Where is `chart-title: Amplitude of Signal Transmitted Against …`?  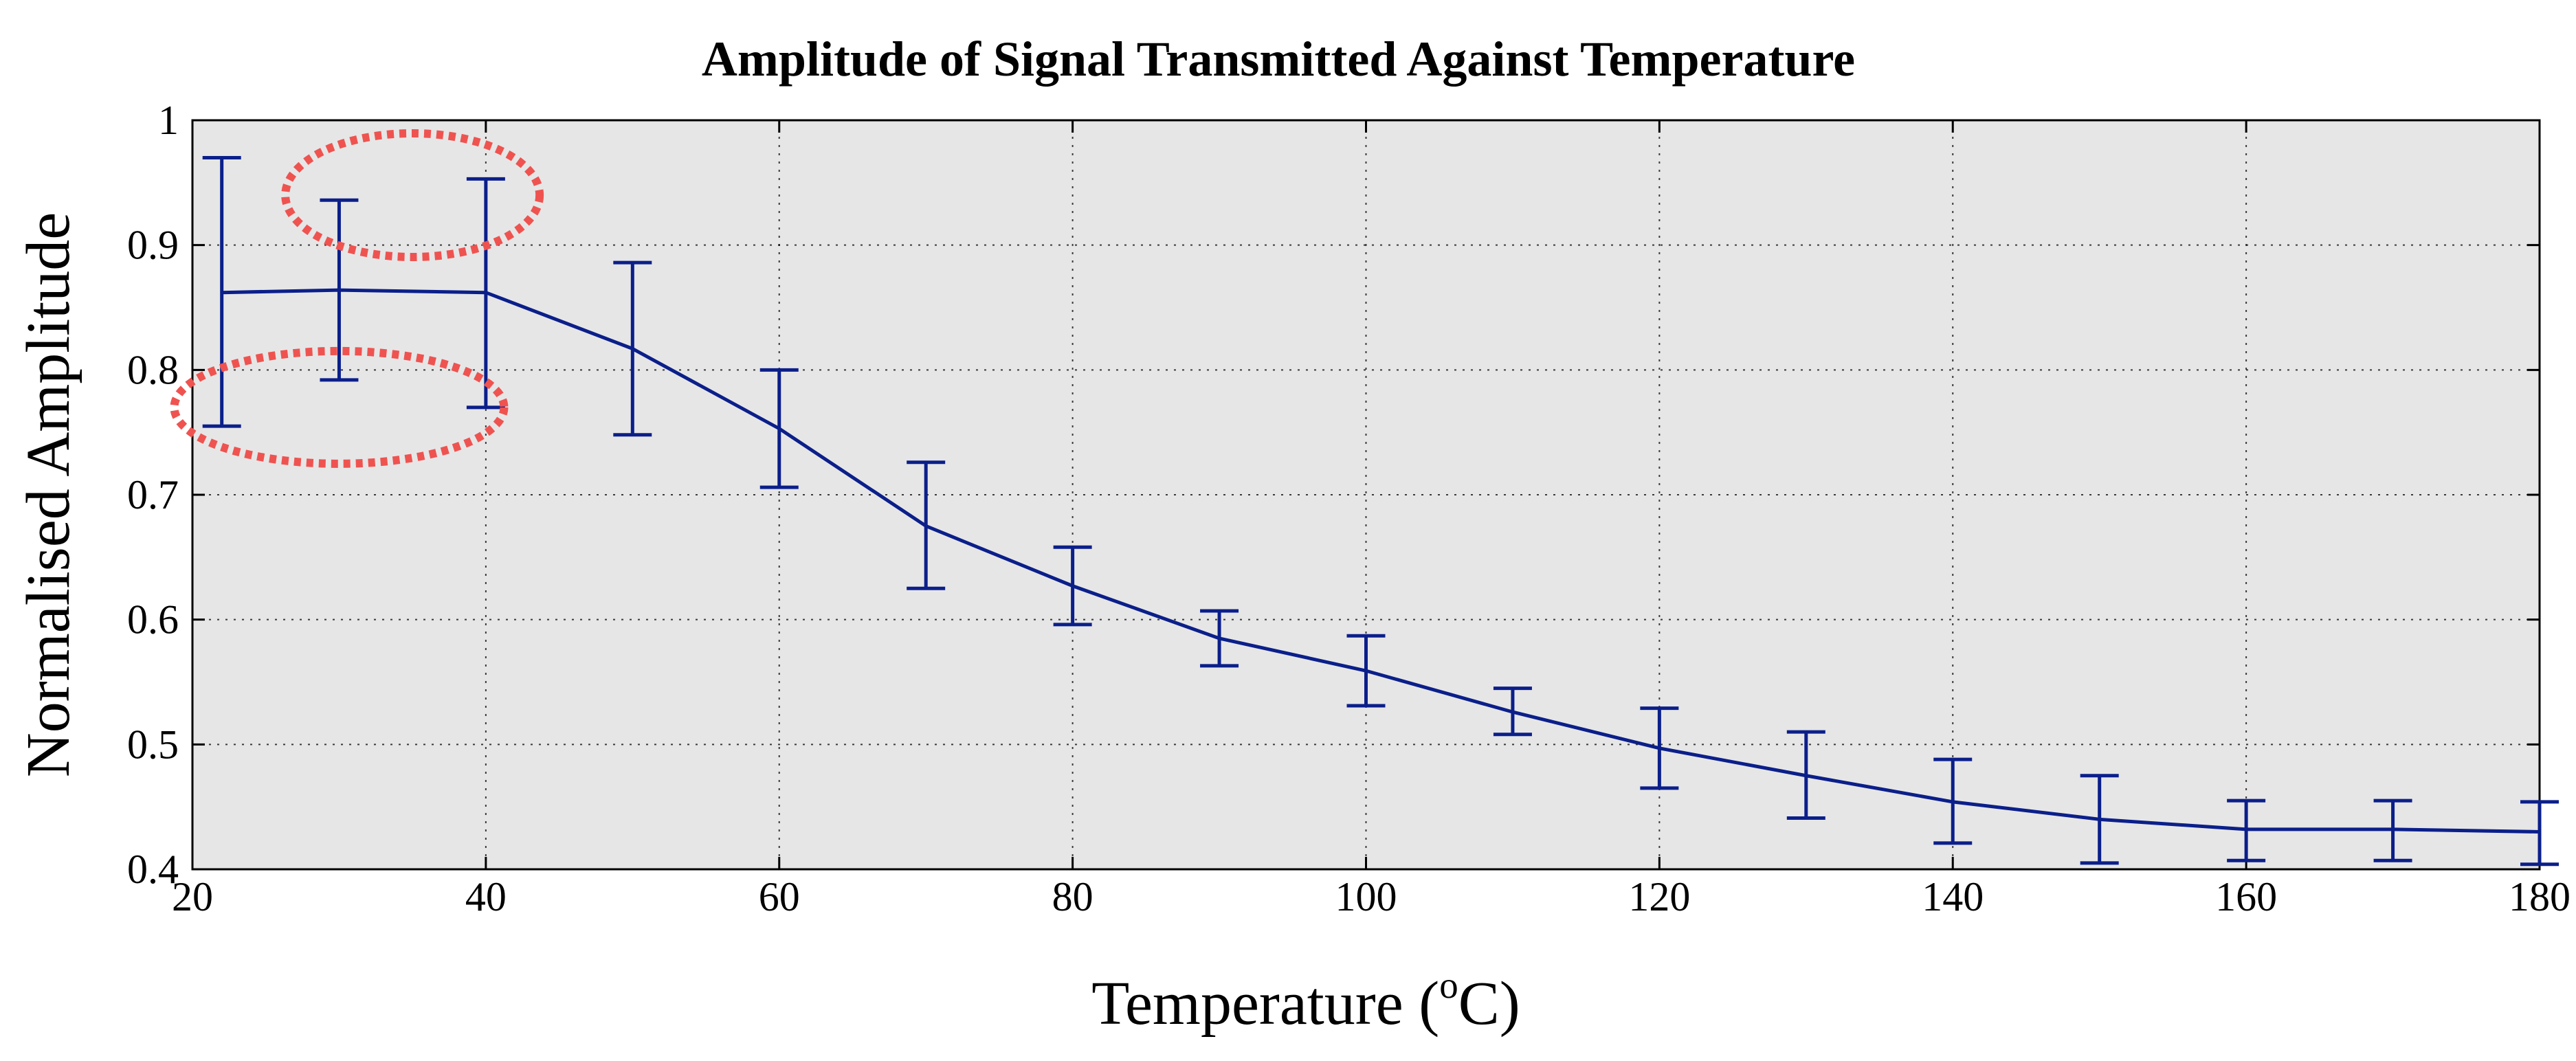 chart-title: Amplitude of Signal Transmitted Against … is located at coordinates (1278, 59).